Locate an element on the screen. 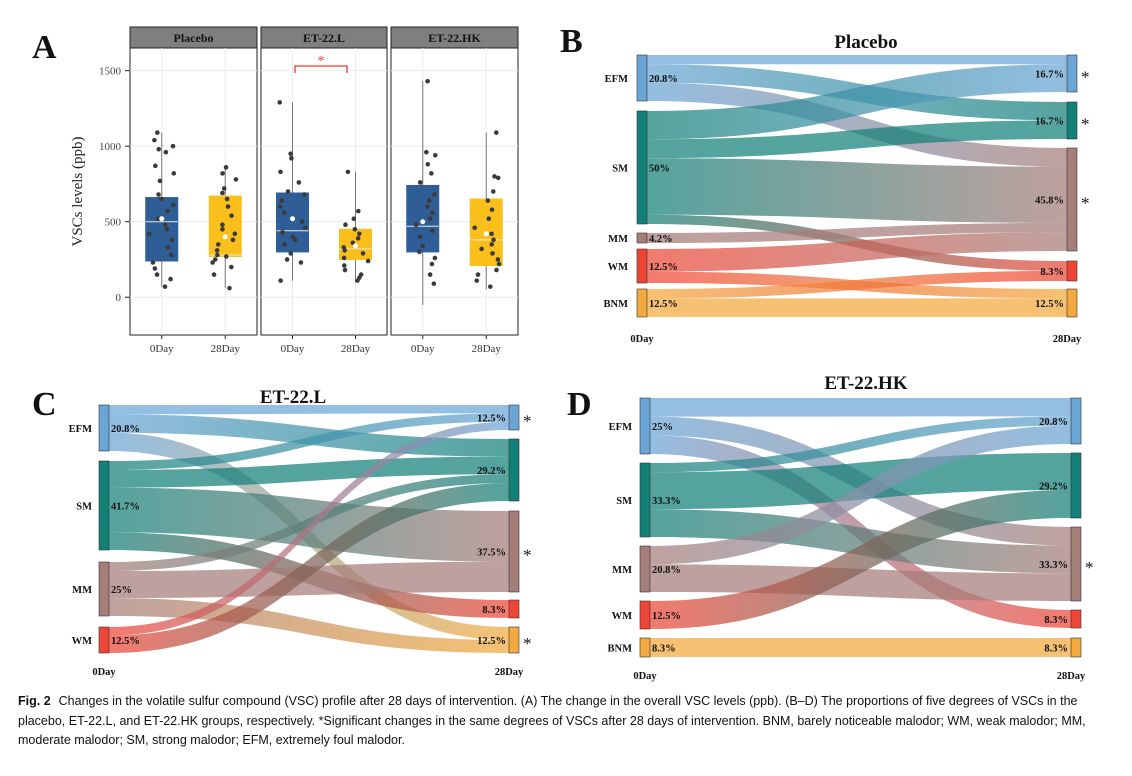 This screenshot has width=1132, height=776. sankey-end-percent: 45.8% is located at coordinates (1049, 201).